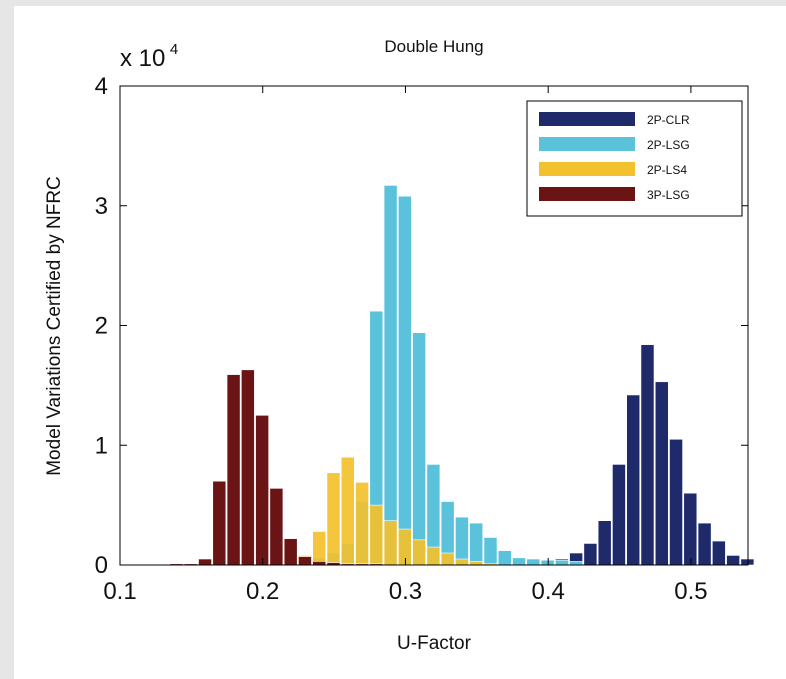 This screenshot has width=786, height=679. I want to click on legend-swatch-2p-ls4, so click(587, 169).